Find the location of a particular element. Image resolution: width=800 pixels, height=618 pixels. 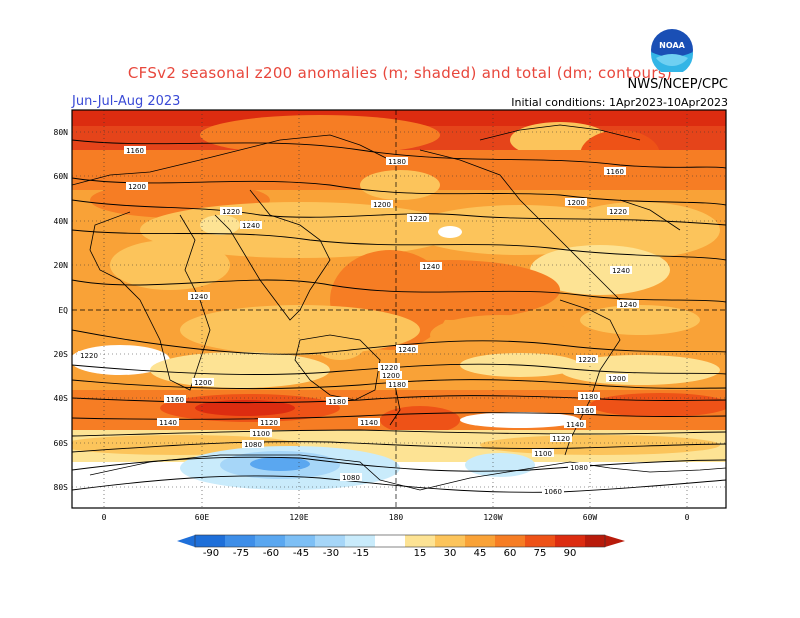

svg-text: -75 is located at coordinates (241, 553).